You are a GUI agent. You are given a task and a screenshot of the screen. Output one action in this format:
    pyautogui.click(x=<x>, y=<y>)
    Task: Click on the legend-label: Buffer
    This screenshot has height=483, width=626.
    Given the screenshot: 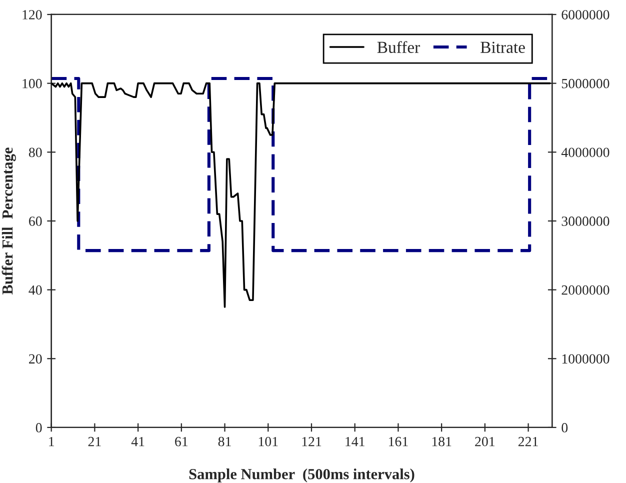 What is the action you would take?
    pyautogui.click(x=398, y=47)
    